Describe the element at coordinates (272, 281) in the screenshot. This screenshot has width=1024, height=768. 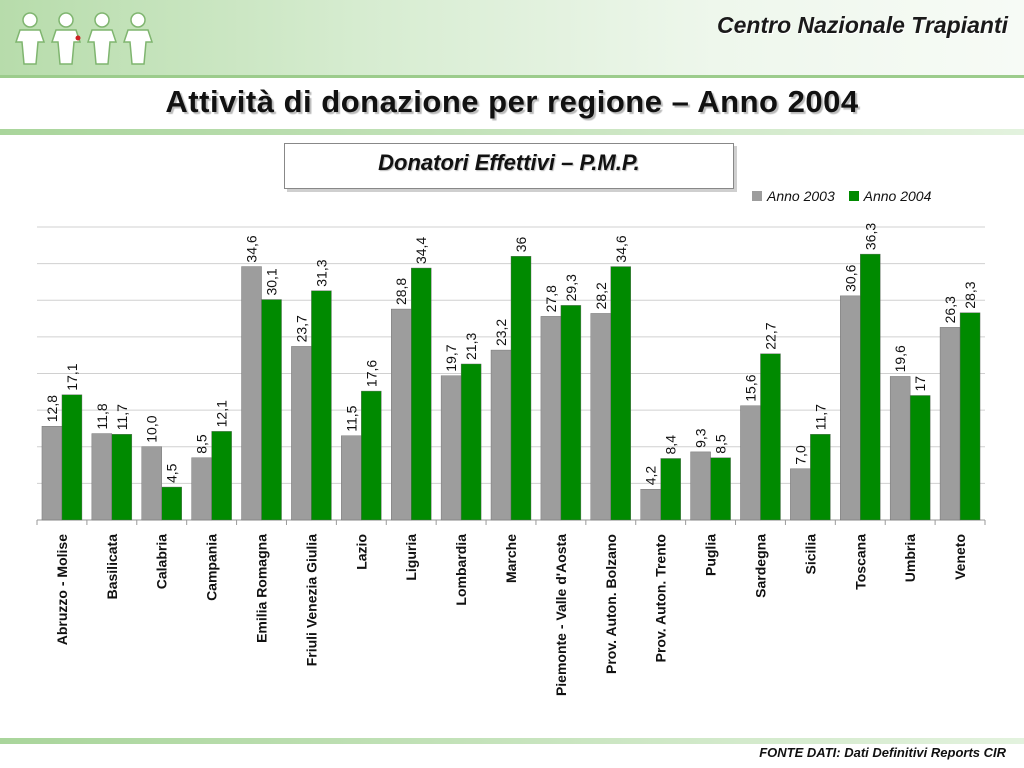
I see `data-label: 30,1` at that location.